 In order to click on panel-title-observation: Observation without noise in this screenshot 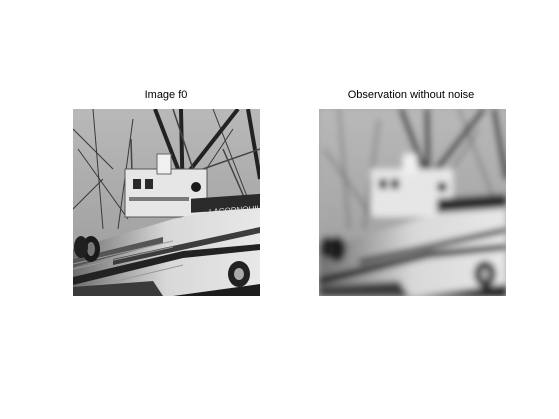, I will do `click(411, 95)`.